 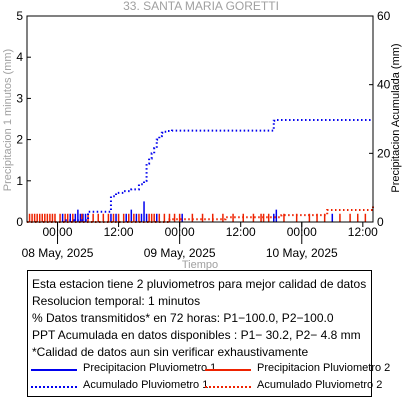 What do you see at coordinates (324, 368) in the screenshot?
I see `legend-label-p2-instant: Precipitacion Pluviometro 2` at bounding box center [324, 368].